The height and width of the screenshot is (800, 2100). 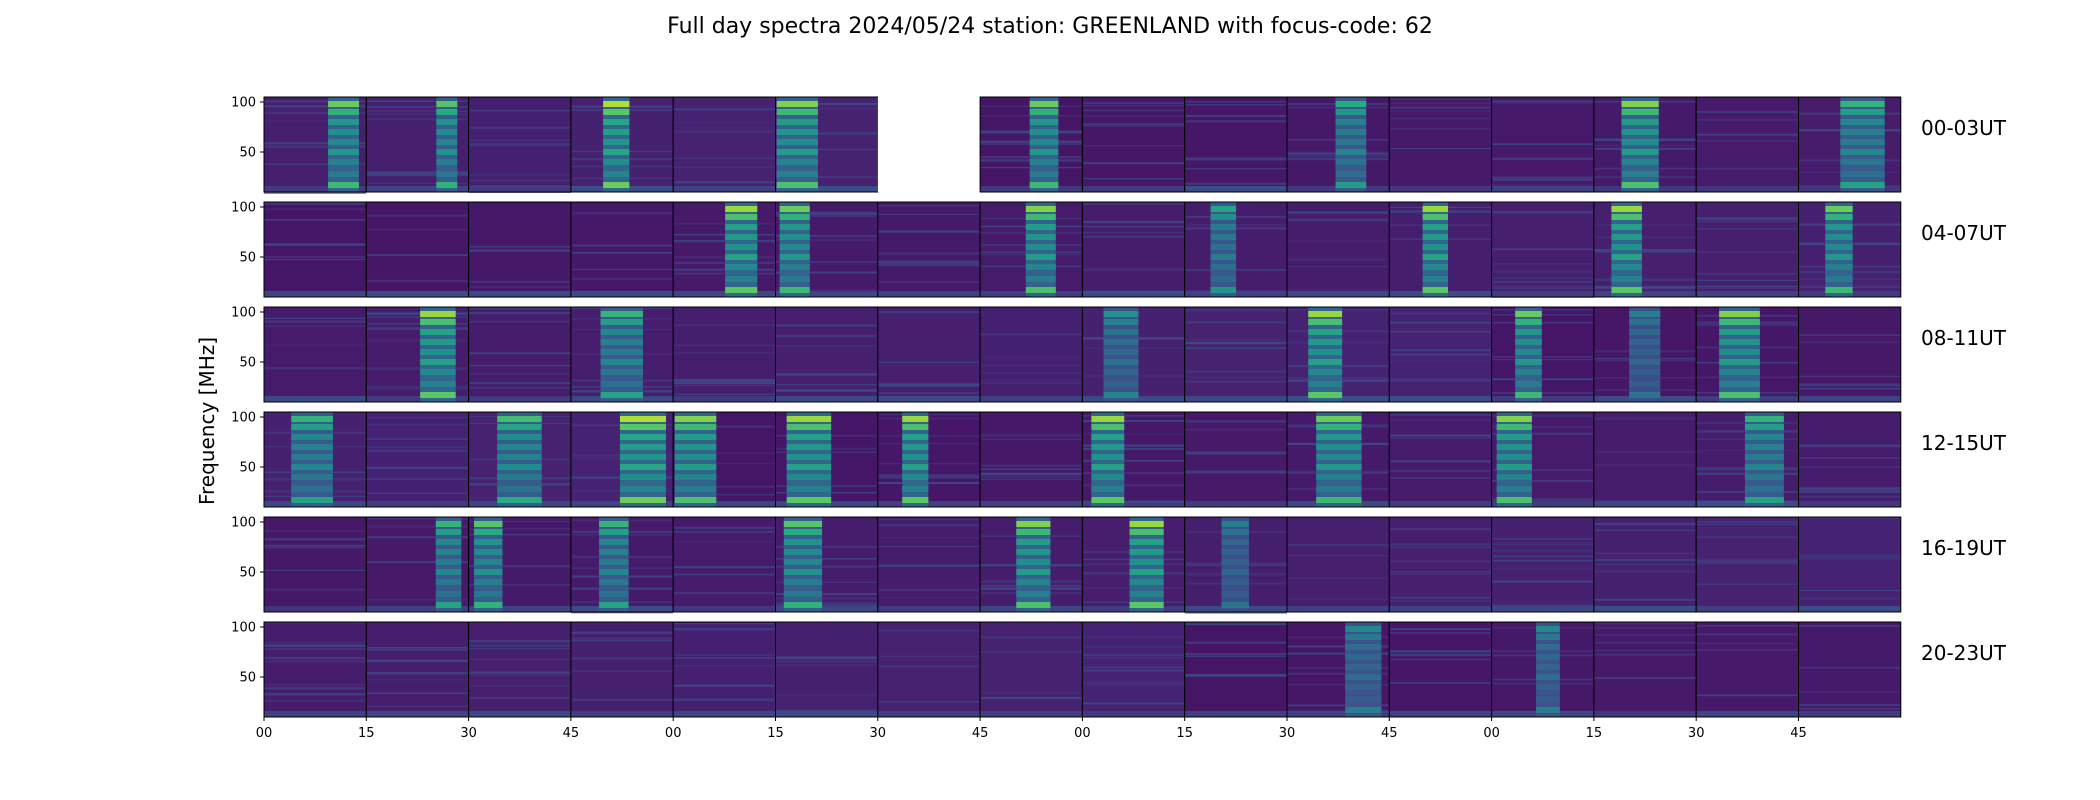 I want to click on x-tick-label: 30, so click(x=1287, y=733).